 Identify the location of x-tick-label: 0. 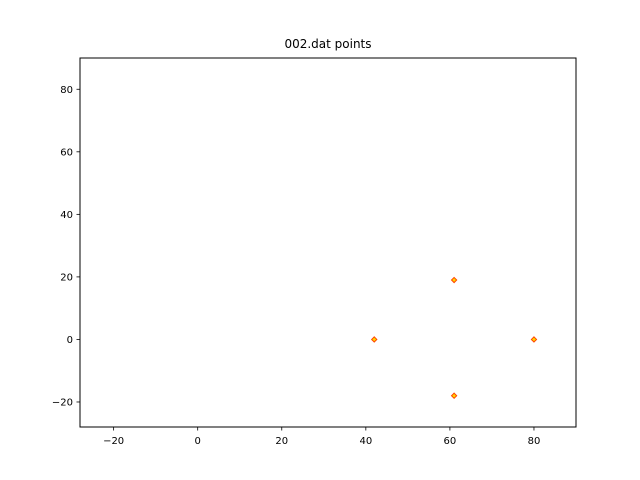
(198, 441).